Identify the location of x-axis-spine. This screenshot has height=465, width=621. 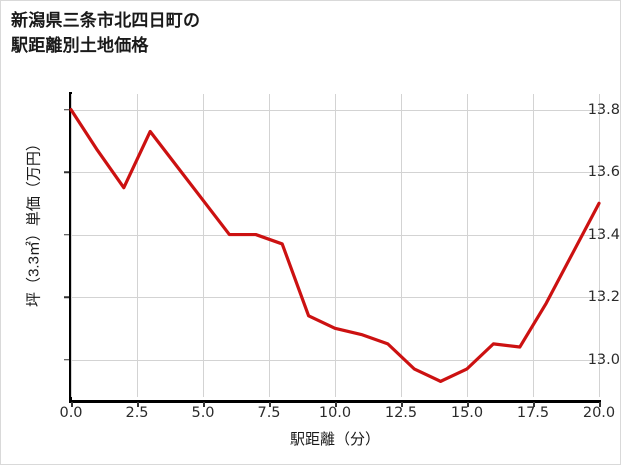
(335, 401).